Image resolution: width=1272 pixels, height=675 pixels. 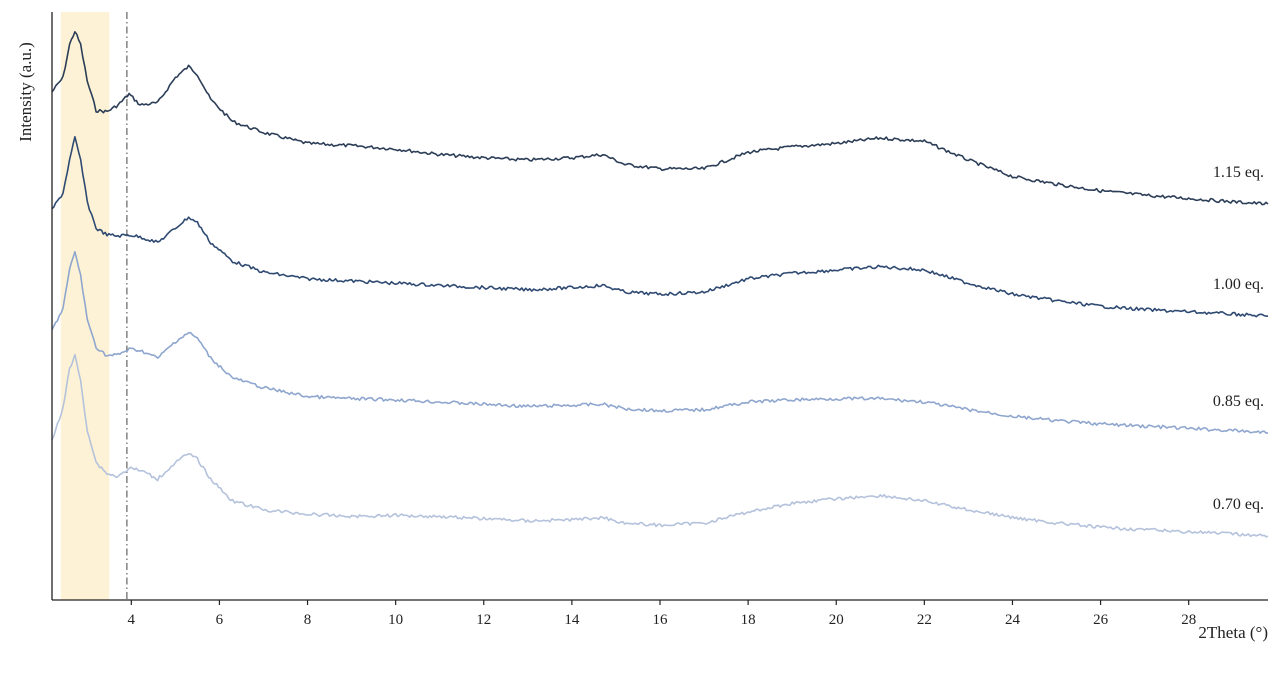 What do you see at coordinates (1188, 620) in the screenshot?
I see `x-tick-label: 28` at bounding box center [1188, 620].